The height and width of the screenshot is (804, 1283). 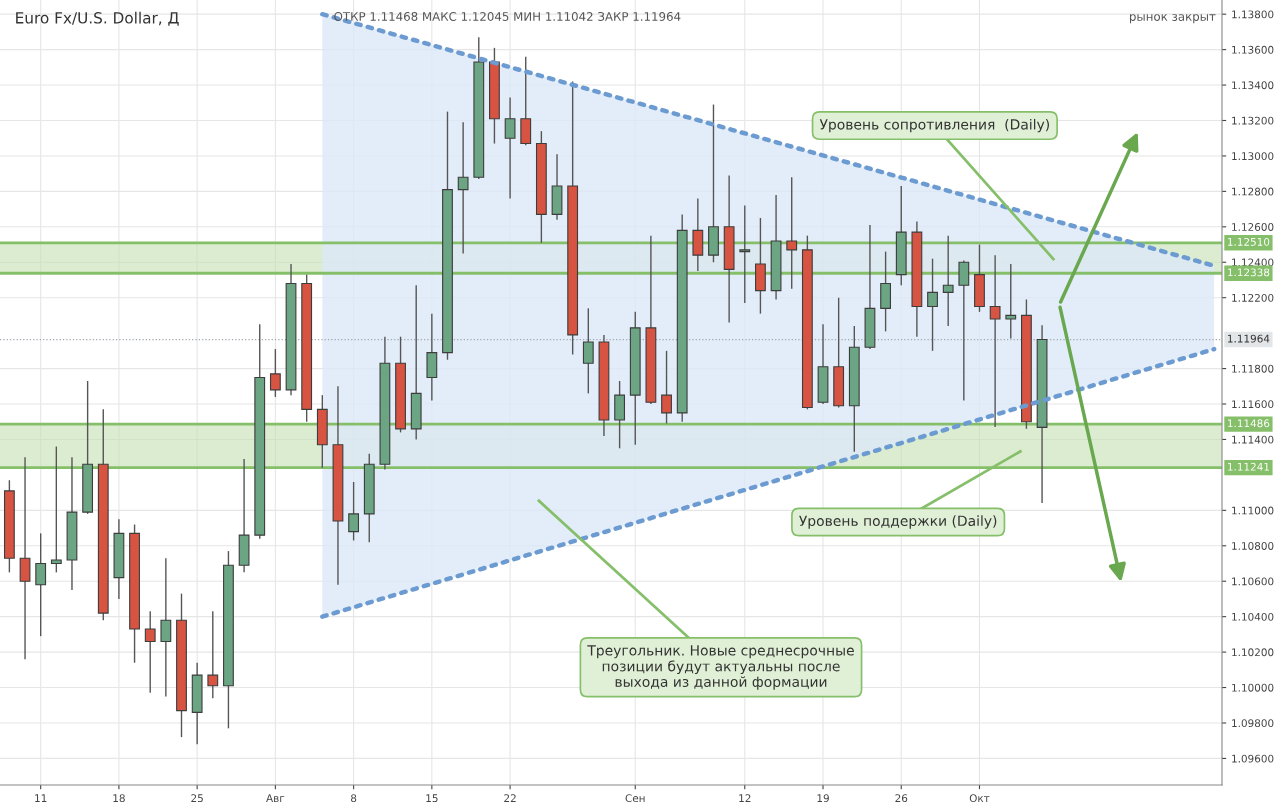 I want to click on y-tick-label: 1.11600, so click(x=1253, y=404).